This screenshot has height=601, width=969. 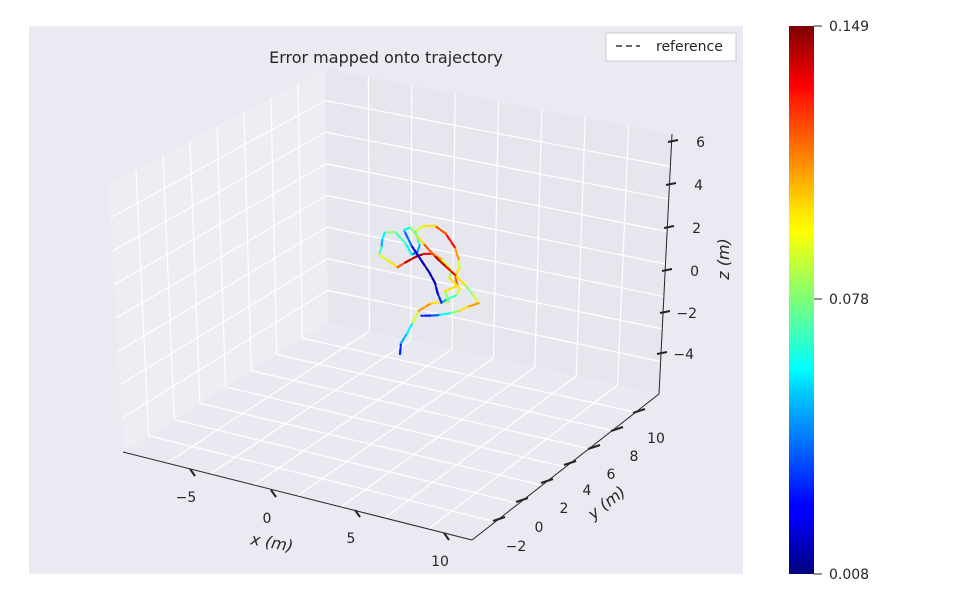 What do you see at coordinates (611, 475) in the screenshot?
I see `y-tick-label: 6` at bounding box center [611, 475].